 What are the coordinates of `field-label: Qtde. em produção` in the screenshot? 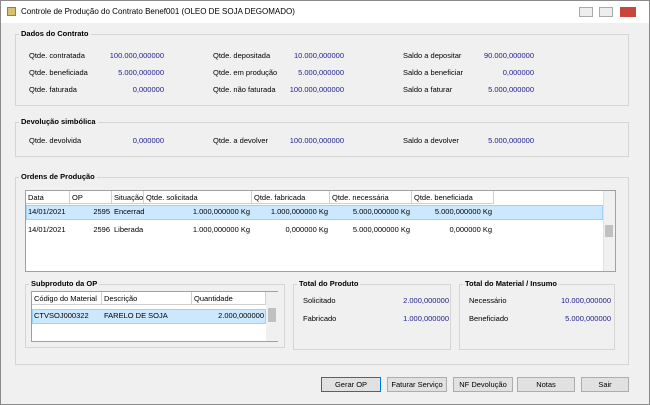 It's located at (245, 72).